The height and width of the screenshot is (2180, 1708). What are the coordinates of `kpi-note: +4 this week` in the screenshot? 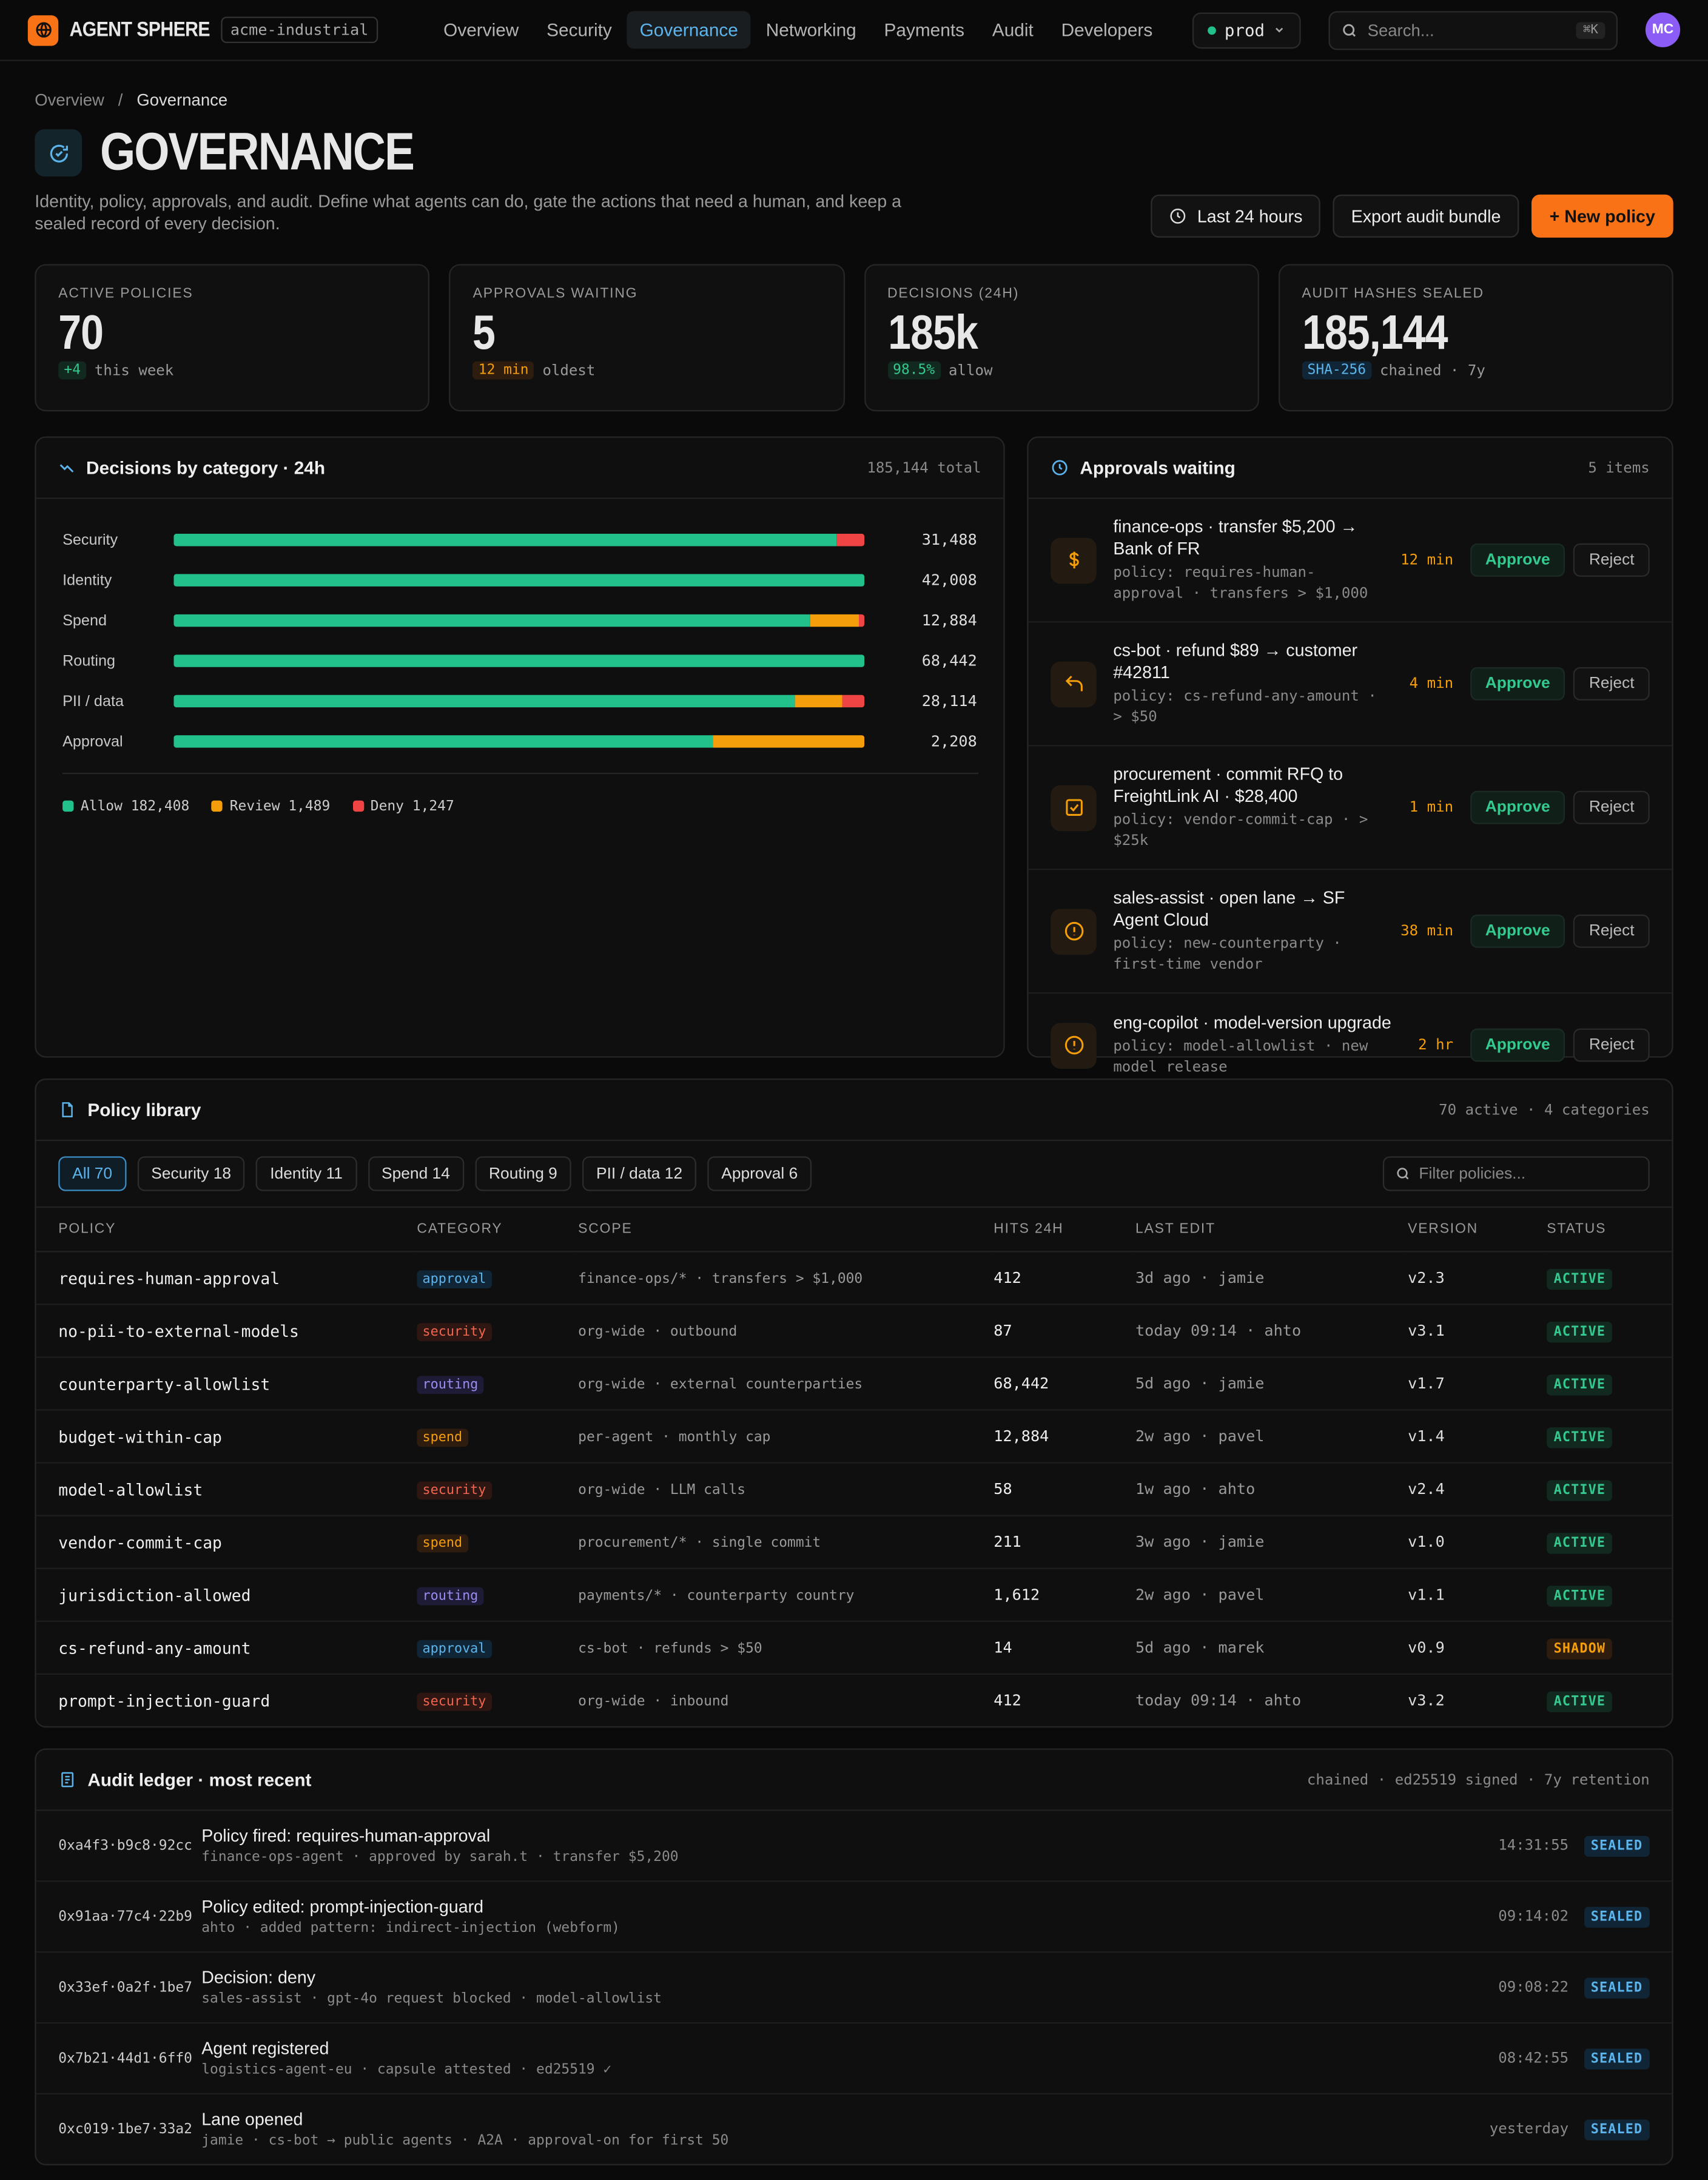 It's located at (232, 370).